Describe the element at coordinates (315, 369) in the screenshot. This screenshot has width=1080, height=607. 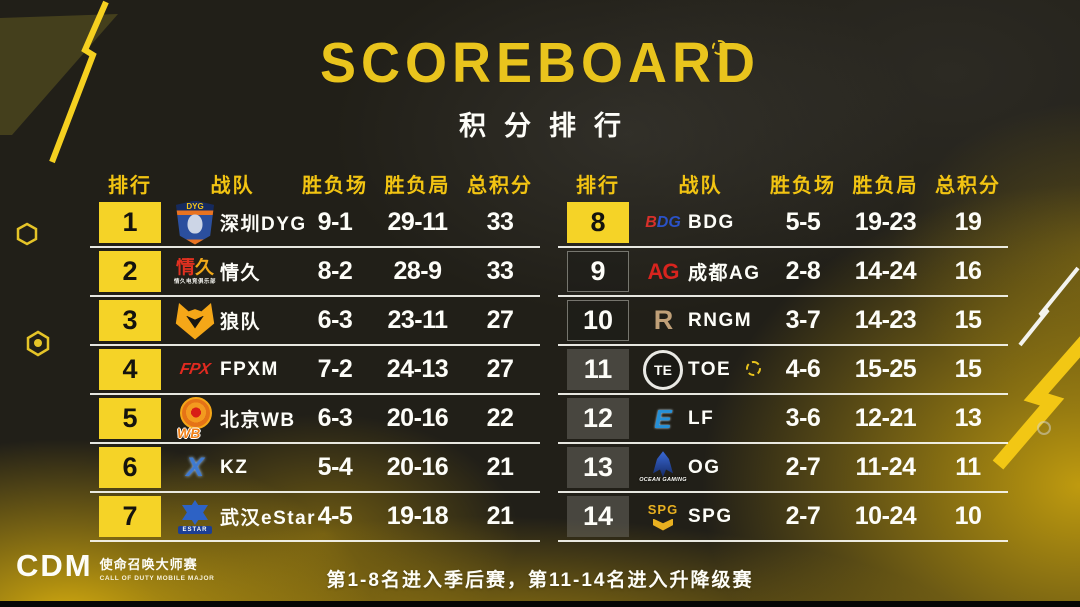
I see `table-row: 4 FPX FPXM 7-2 24-13 27` at that location.